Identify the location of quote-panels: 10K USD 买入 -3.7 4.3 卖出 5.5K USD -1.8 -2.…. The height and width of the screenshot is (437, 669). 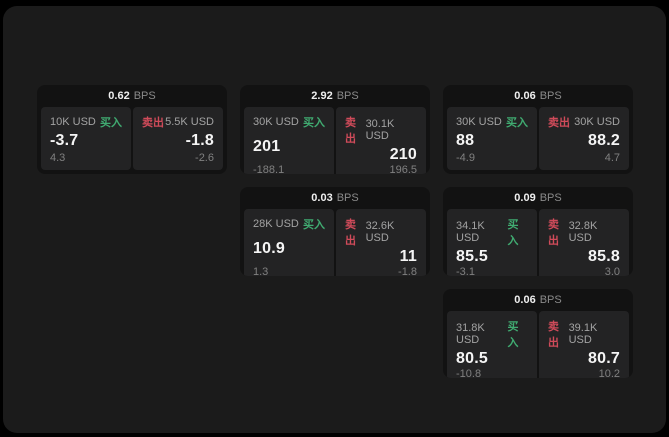
(132, 138).